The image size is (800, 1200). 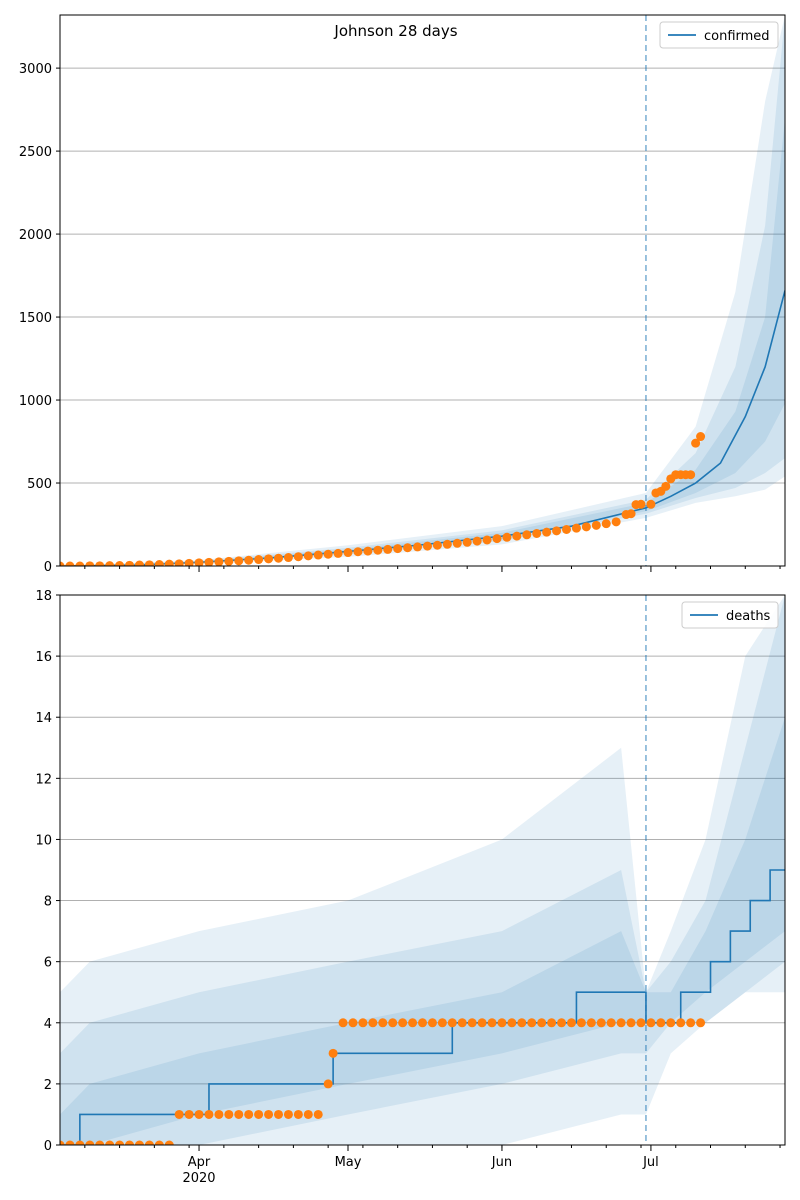 What do you see at coordinates (501, 1162) in the screenshot?
I see `x-tick-label: Jun` at bounding box center [501, 1162].